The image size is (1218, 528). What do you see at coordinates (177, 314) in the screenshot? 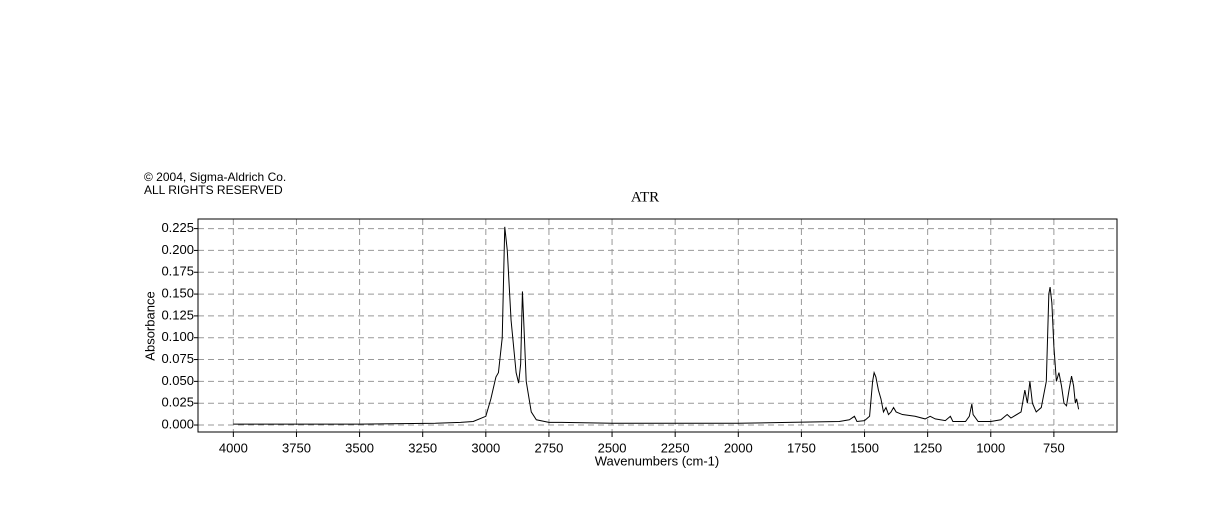
I see `y-tick-label: 0.125` at bounding box center [177, 314].